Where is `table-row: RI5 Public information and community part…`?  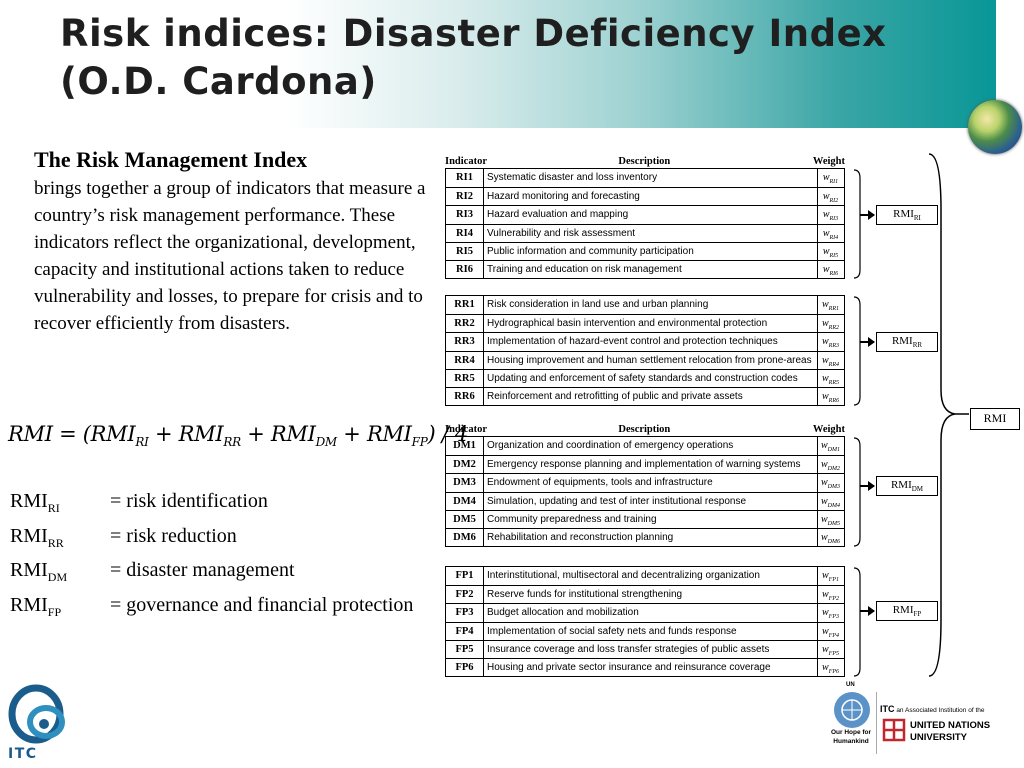
table-row: RI5 Public information and community part… is located at coordinates (645, 250).